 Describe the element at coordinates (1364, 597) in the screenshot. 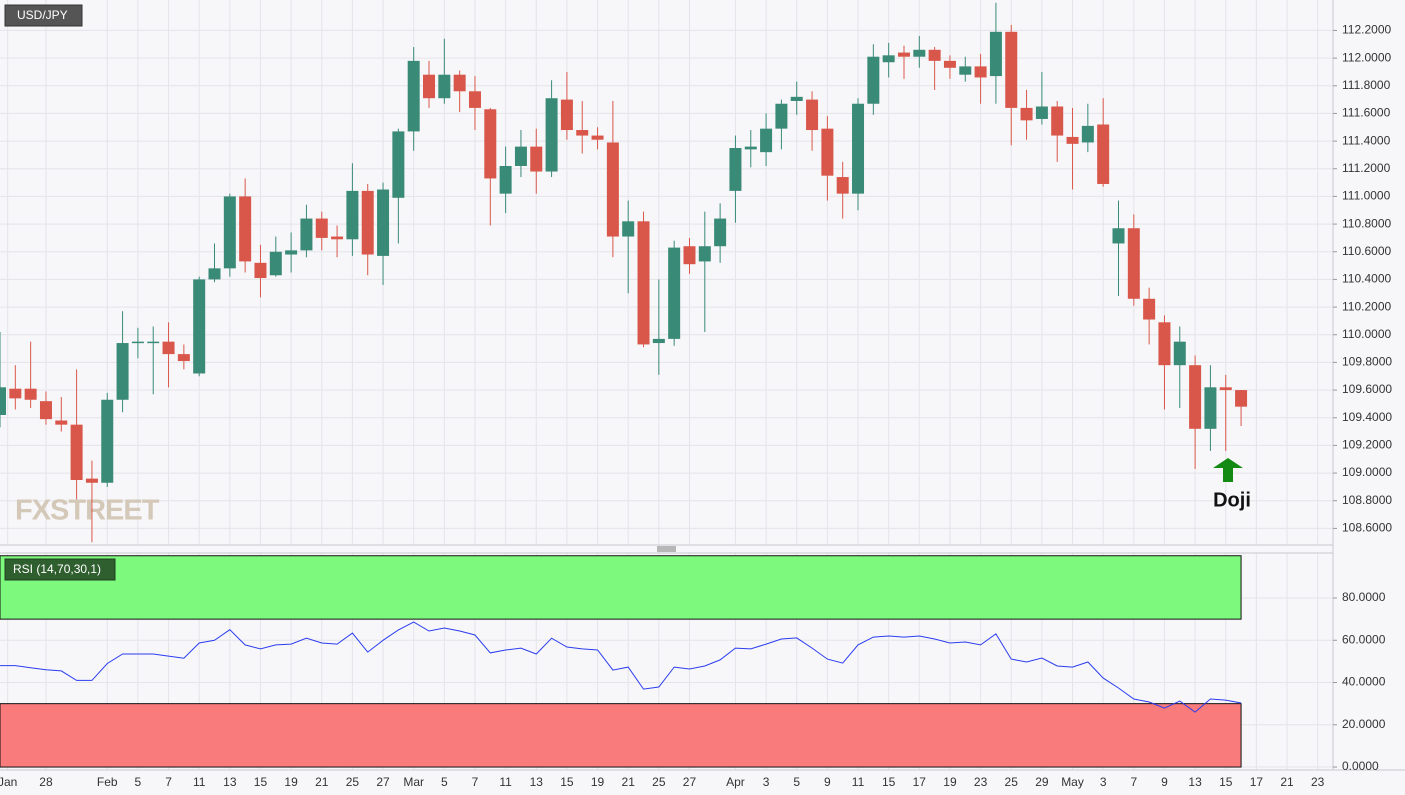

I see `y-tick-label: 80.0000` at that location.